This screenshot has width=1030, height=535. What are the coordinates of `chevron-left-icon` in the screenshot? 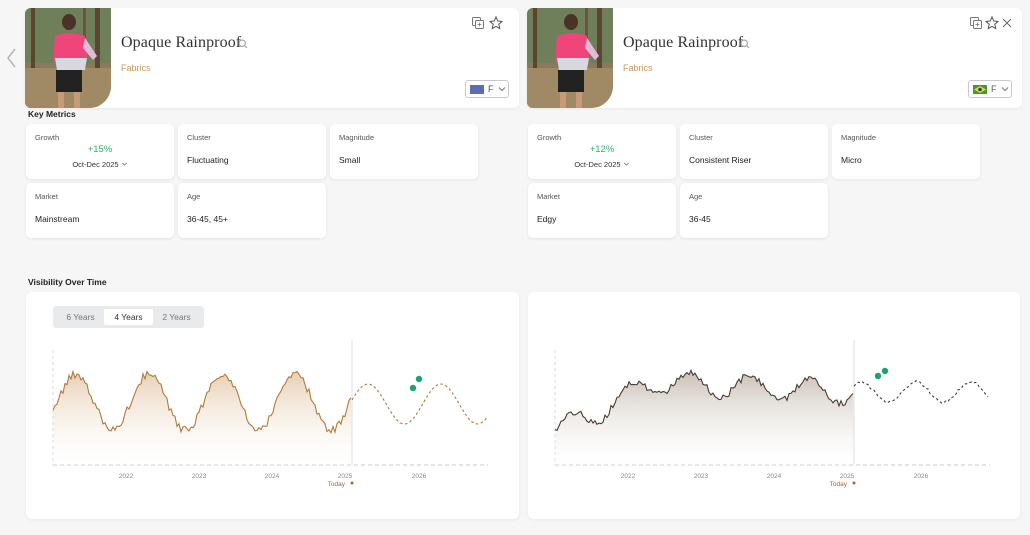 It's located at (12, 58).